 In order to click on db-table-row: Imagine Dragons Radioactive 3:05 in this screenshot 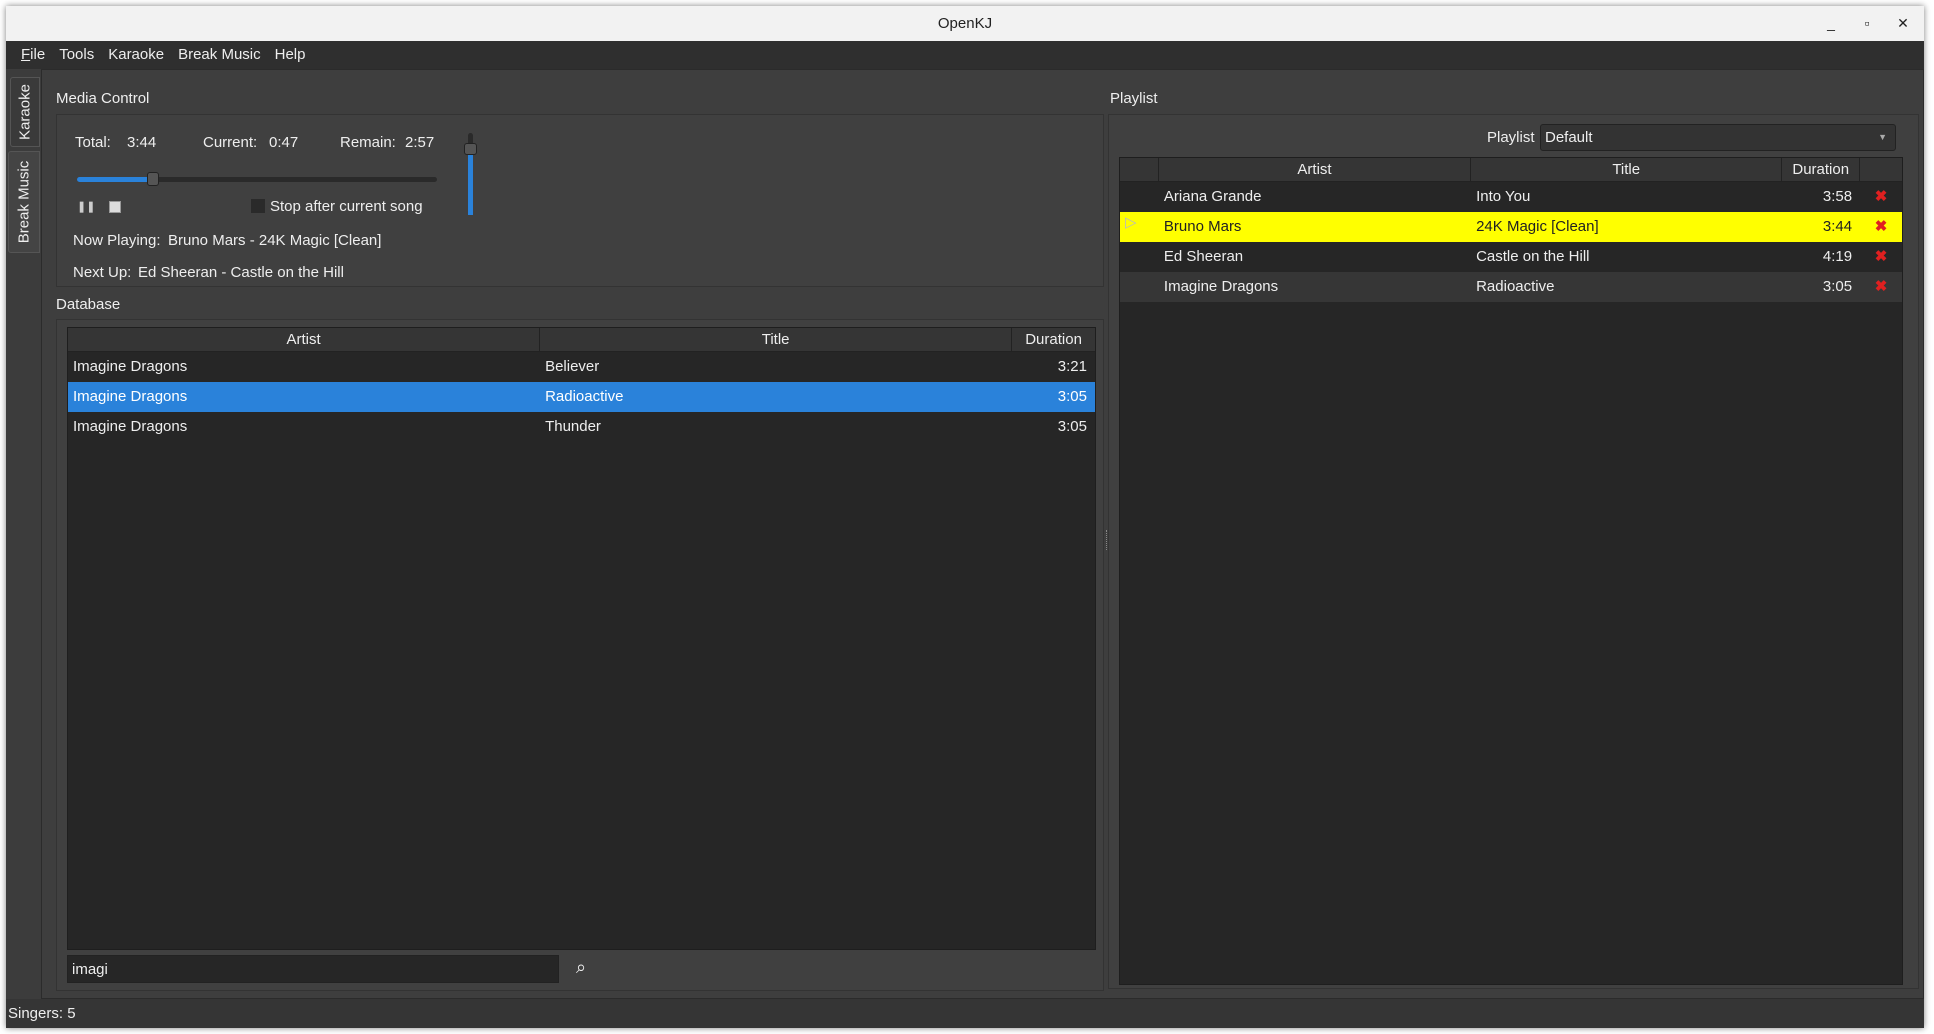, I will do `click(581, 397)`.